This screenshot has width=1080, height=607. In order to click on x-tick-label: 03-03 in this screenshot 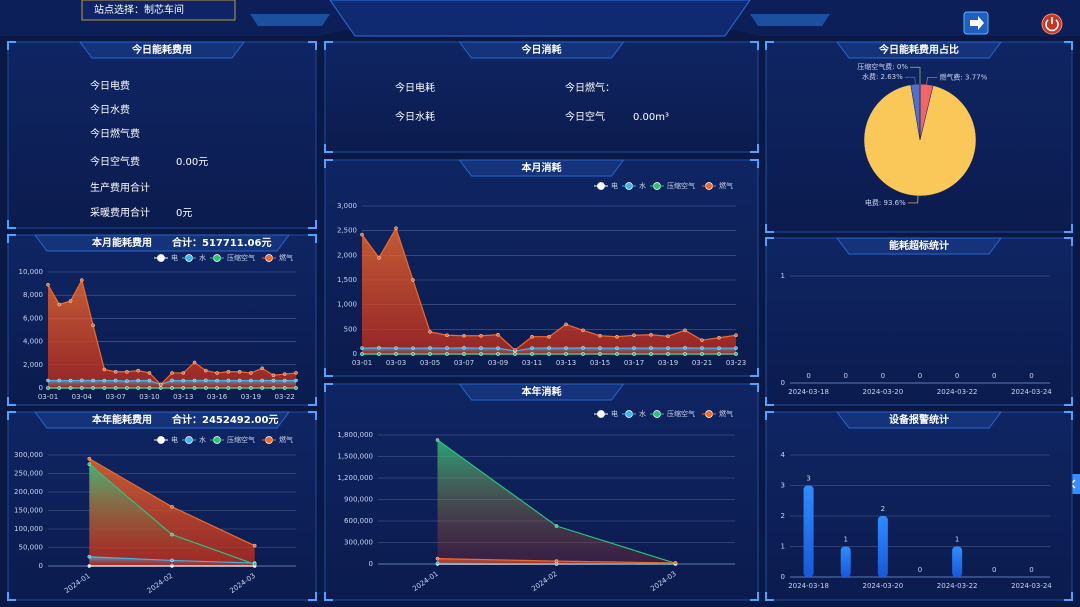, I will do `click(396, 363)`.